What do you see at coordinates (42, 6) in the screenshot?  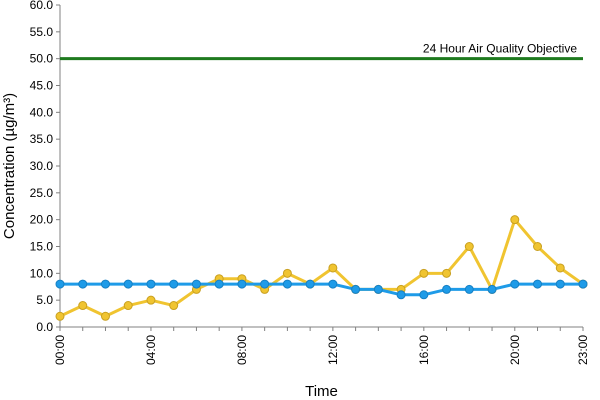 I see `y-tick-label: 60.0` at bounding box center [42, 6].